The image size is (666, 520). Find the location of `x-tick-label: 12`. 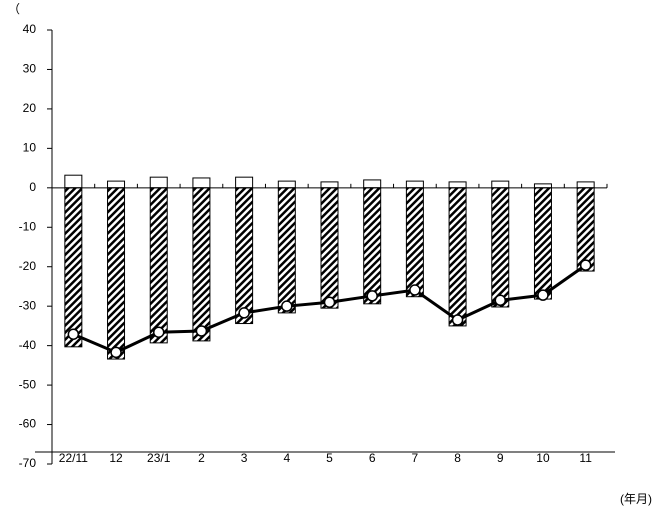

x-tick-label: 12 is located at coordinates (116, 458).